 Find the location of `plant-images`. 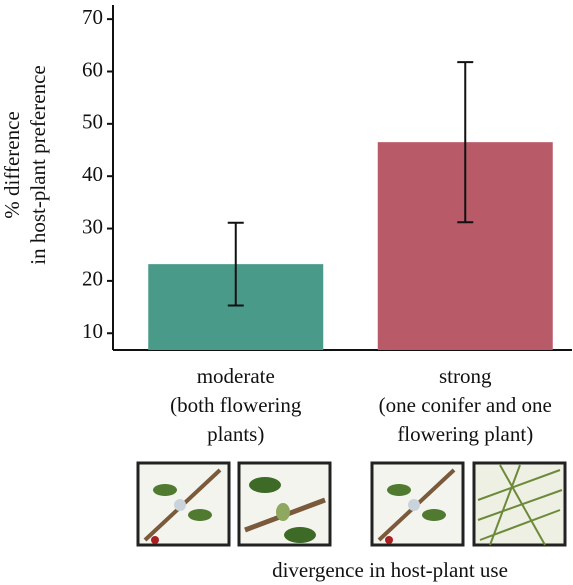

plant-images is located at coordinates (351, 504).